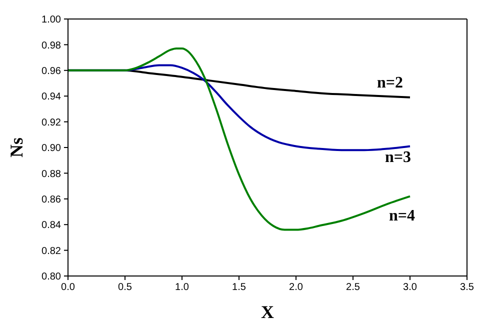 This screenshot has width=485, height=333. I want to click on series-label: n=3, so click(398, 157).